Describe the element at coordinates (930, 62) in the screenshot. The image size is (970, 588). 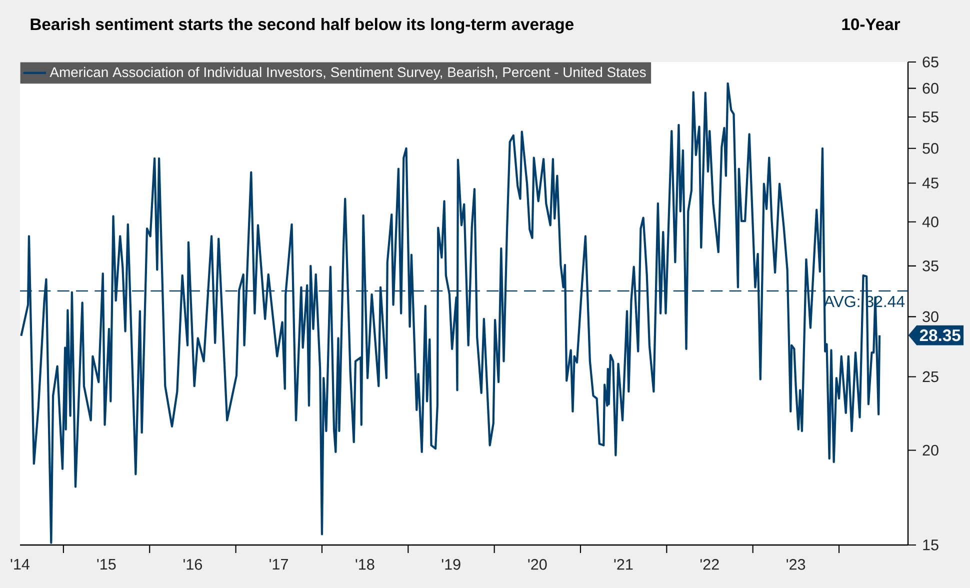
I see `y-tick-label: 65` at that location.